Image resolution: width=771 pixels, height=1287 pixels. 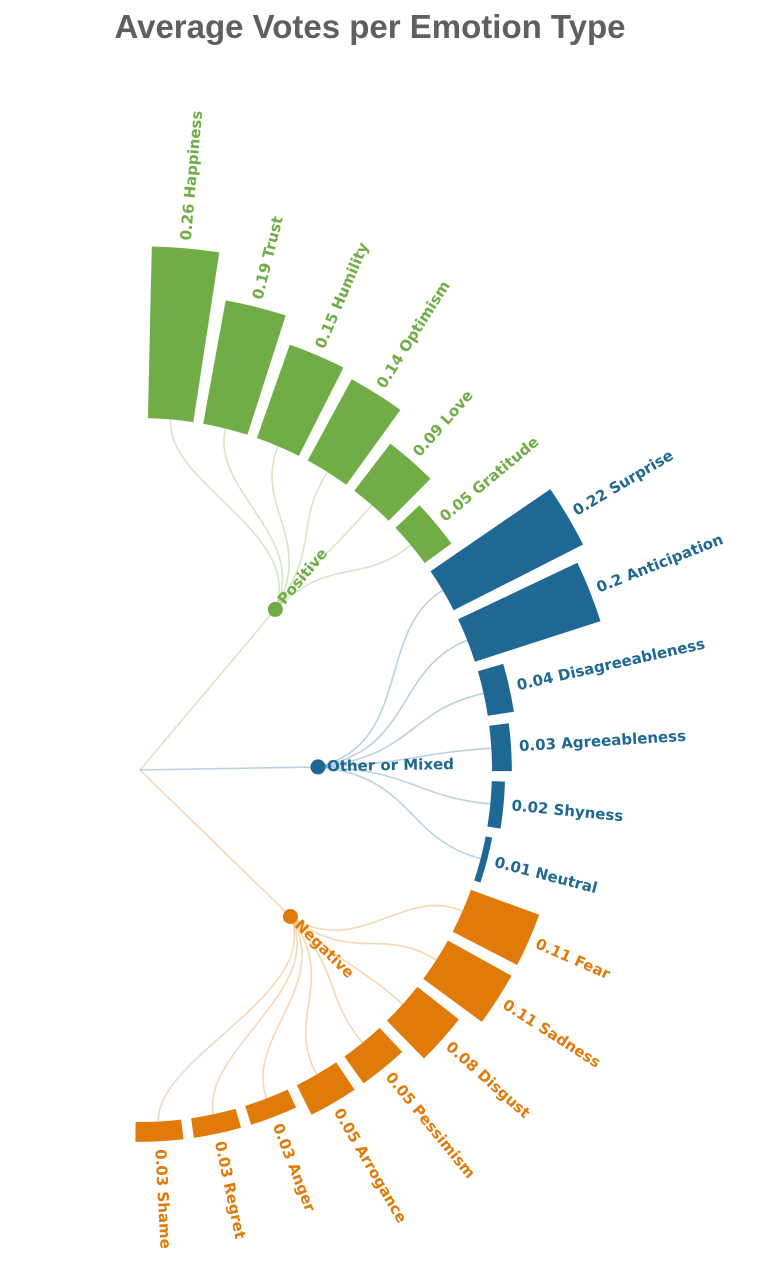 I want to click on link-shyness, so click(x=404, y=785).